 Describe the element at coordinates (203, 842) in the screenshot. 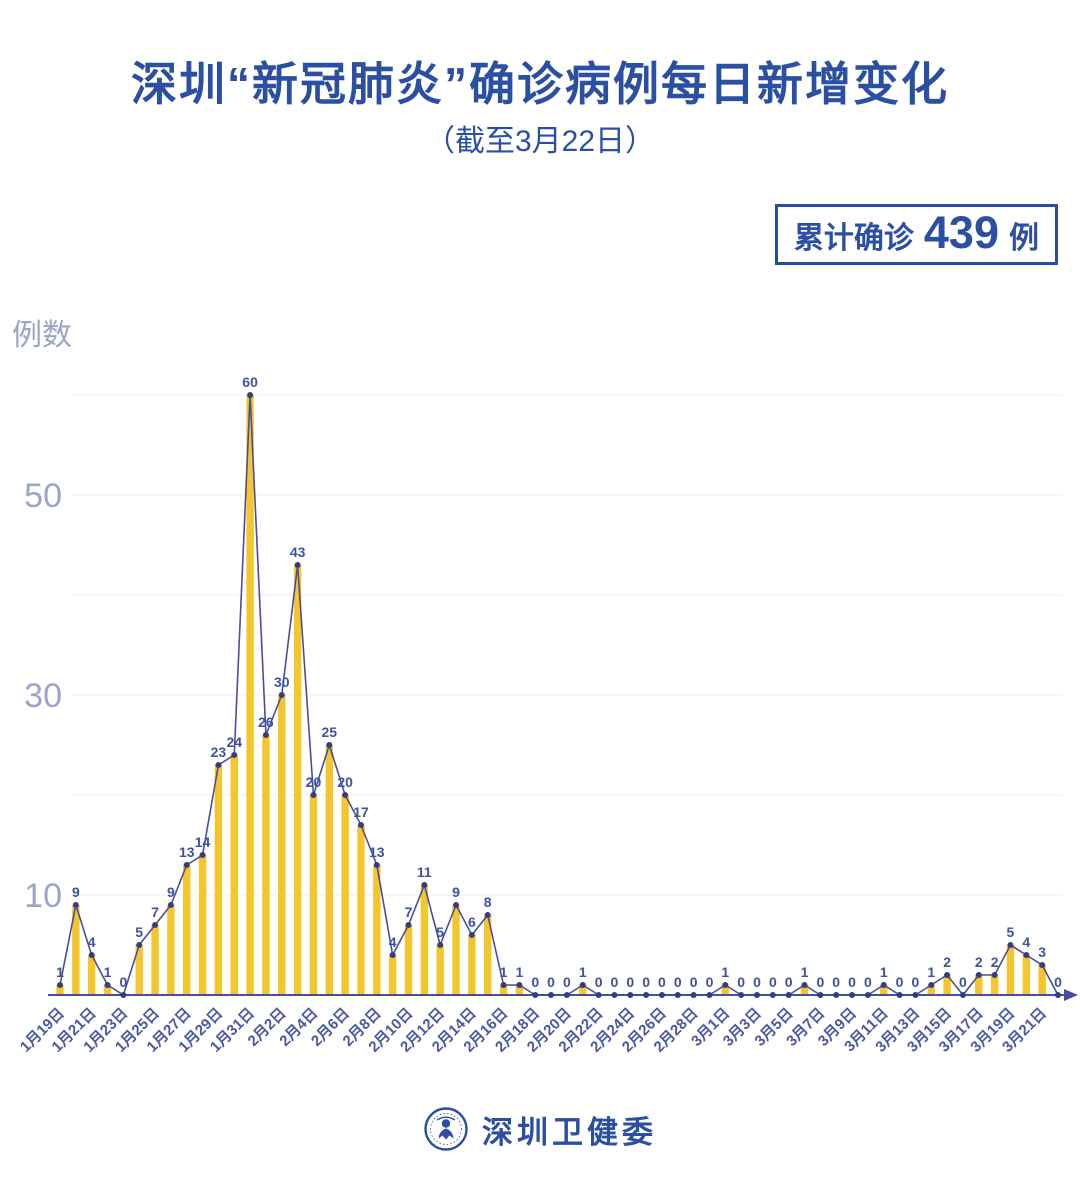

I see `value-label: 14` at that location.